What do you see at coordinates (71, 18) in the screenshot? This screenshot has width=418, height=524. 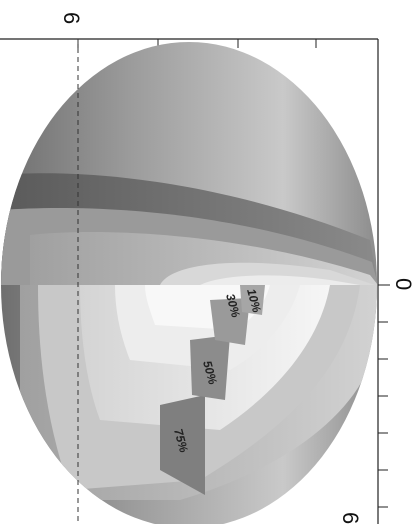 I see `top-axis-label-6: 6` at bounding box center [71, 18].